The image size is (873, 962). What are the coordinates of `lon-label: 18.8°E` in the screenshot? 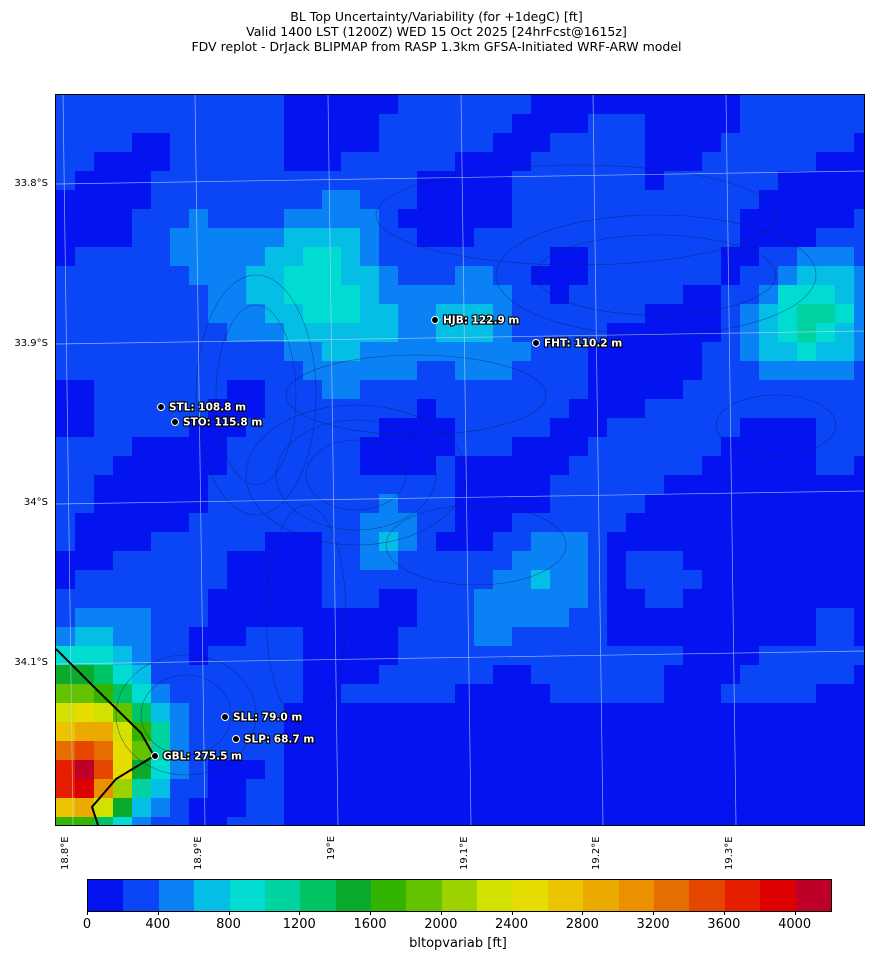 It's located at (65, 853).